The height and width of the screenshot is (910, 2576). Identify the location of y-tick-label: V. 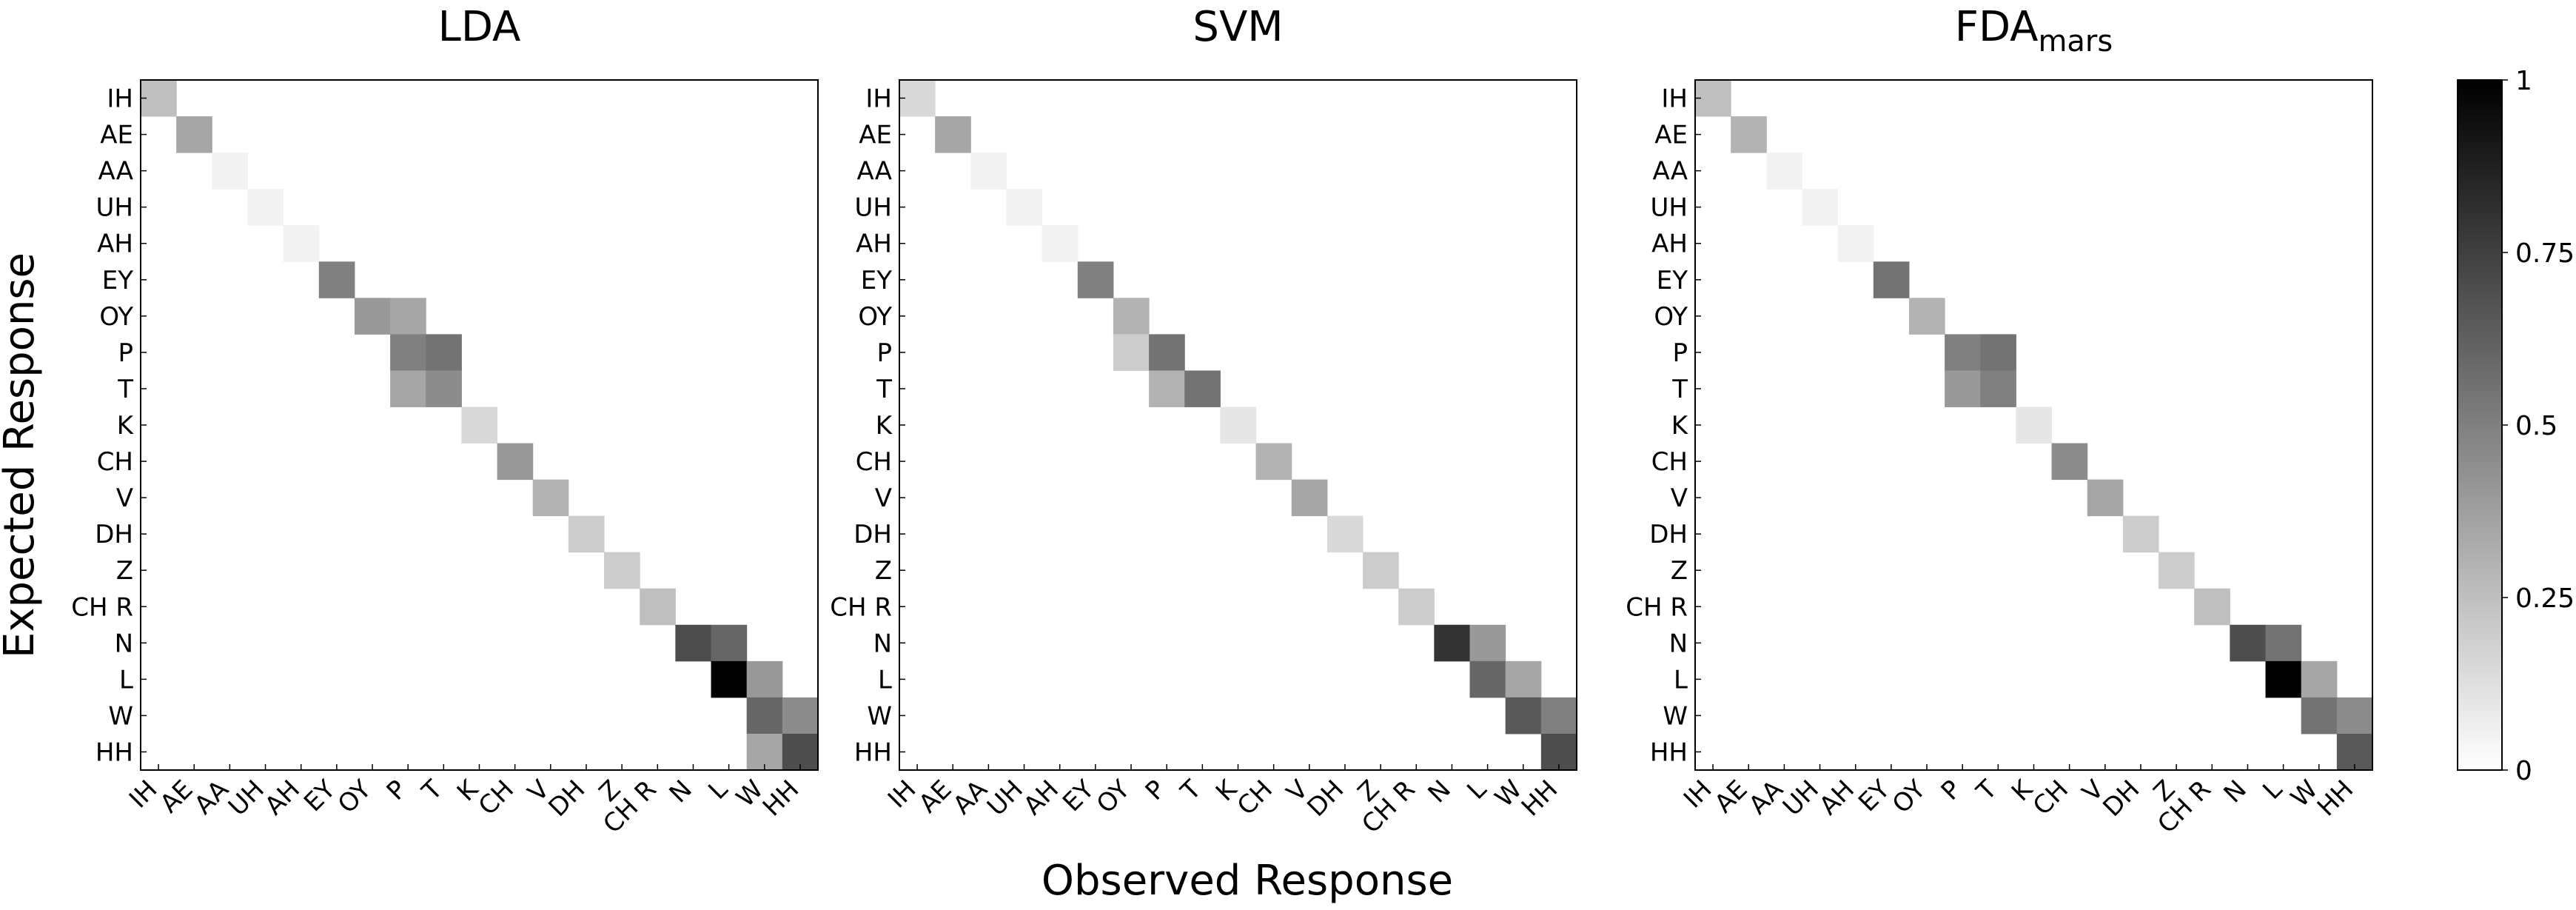
(124, 498).